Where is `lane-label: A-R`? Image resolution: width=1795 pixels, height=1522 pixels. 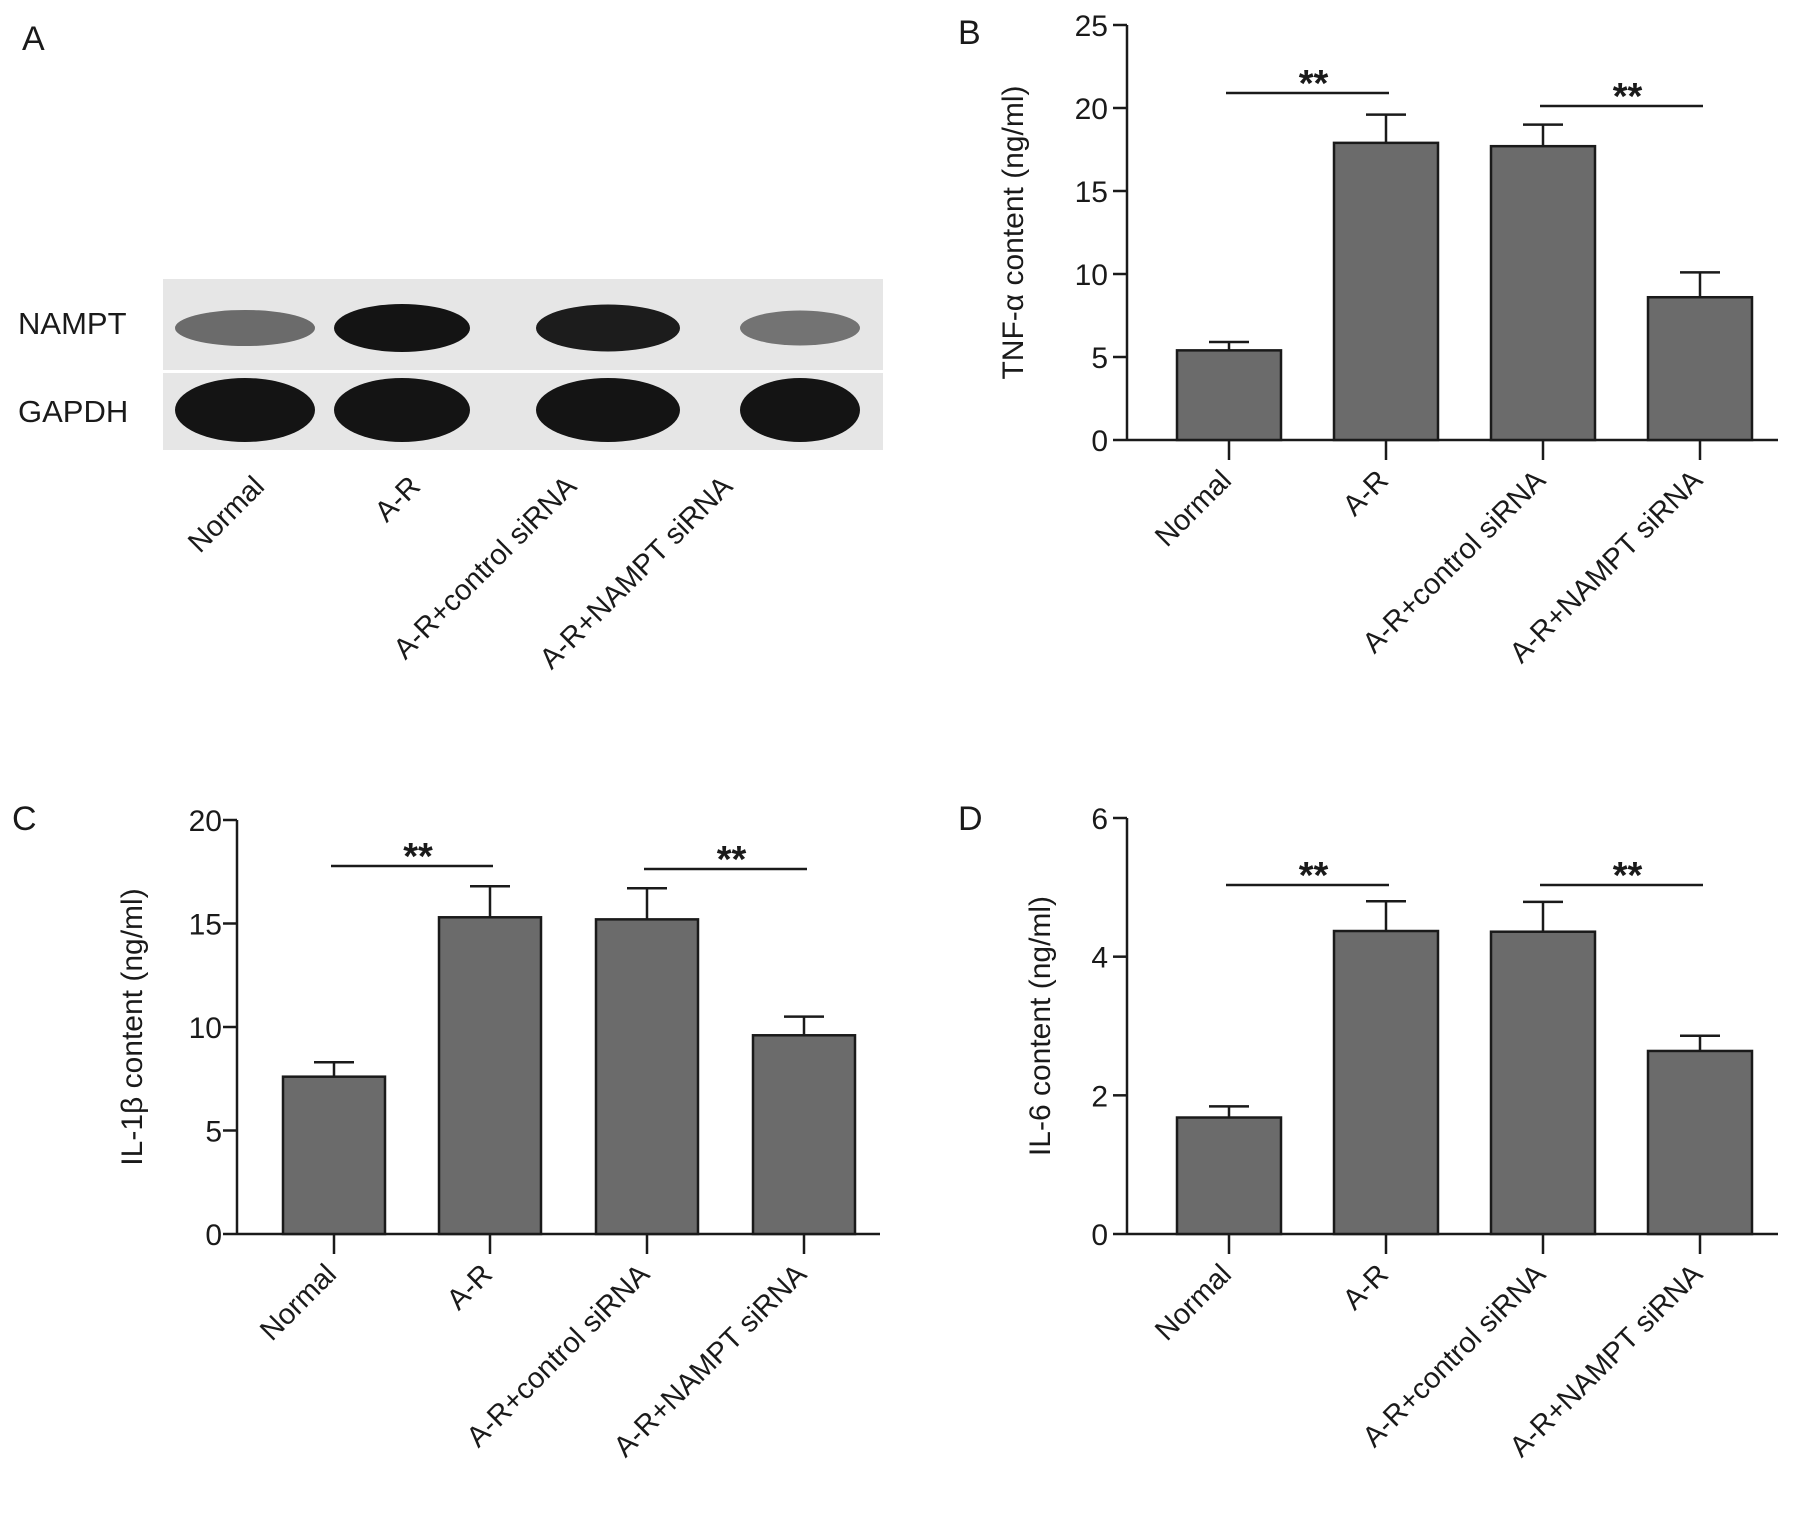
lane-label: A-R is located at coordinates (398, 499).